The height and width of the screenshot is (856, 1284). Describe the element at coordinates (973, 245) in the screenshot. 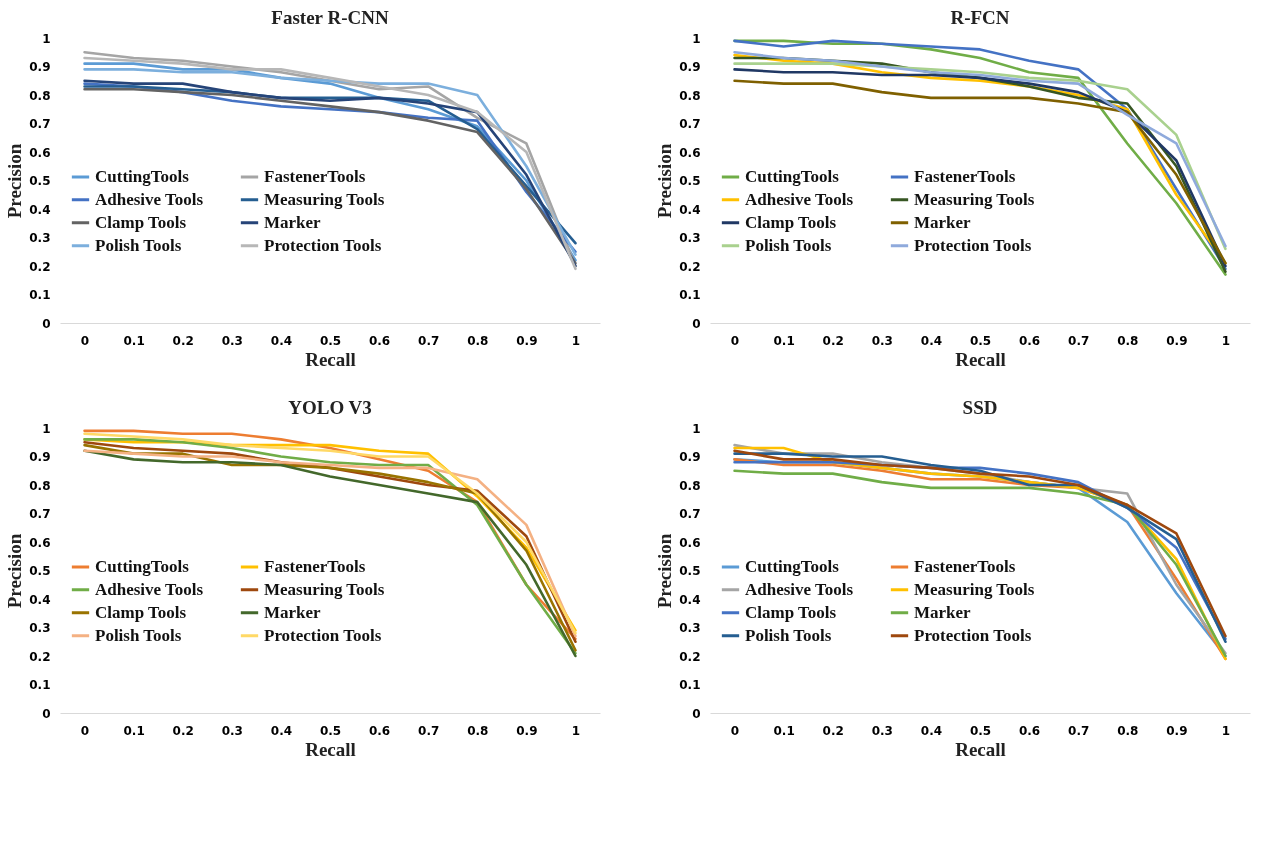

I see `legend-label: Protection Tools` at that location.